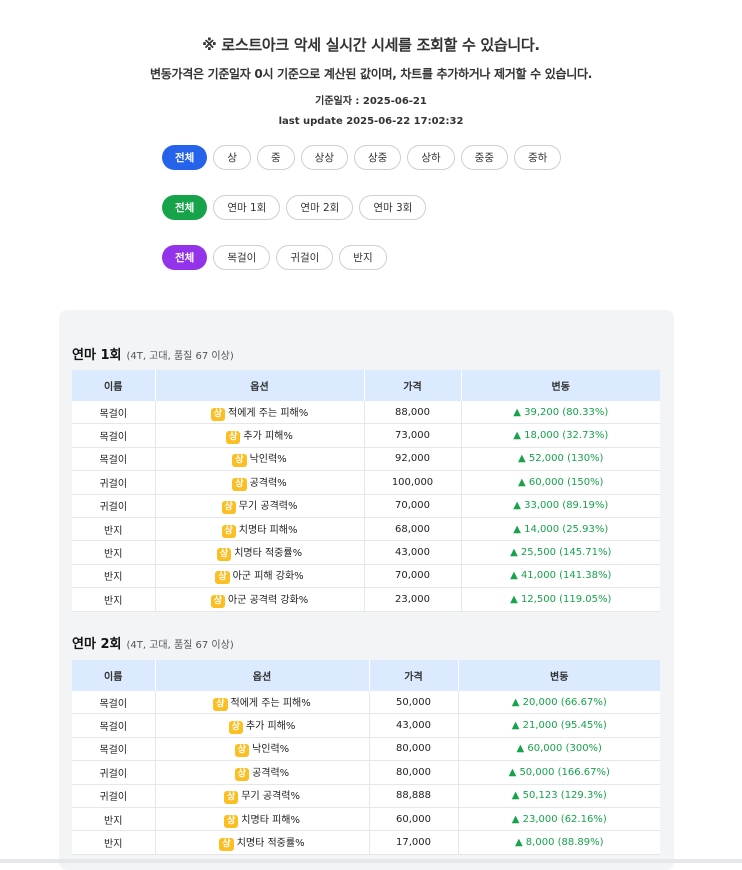 The image size is (742, 870). Describe the element at coordinates (414, 703) in the screenshot. I see `cell-price: 50,000` at that location.